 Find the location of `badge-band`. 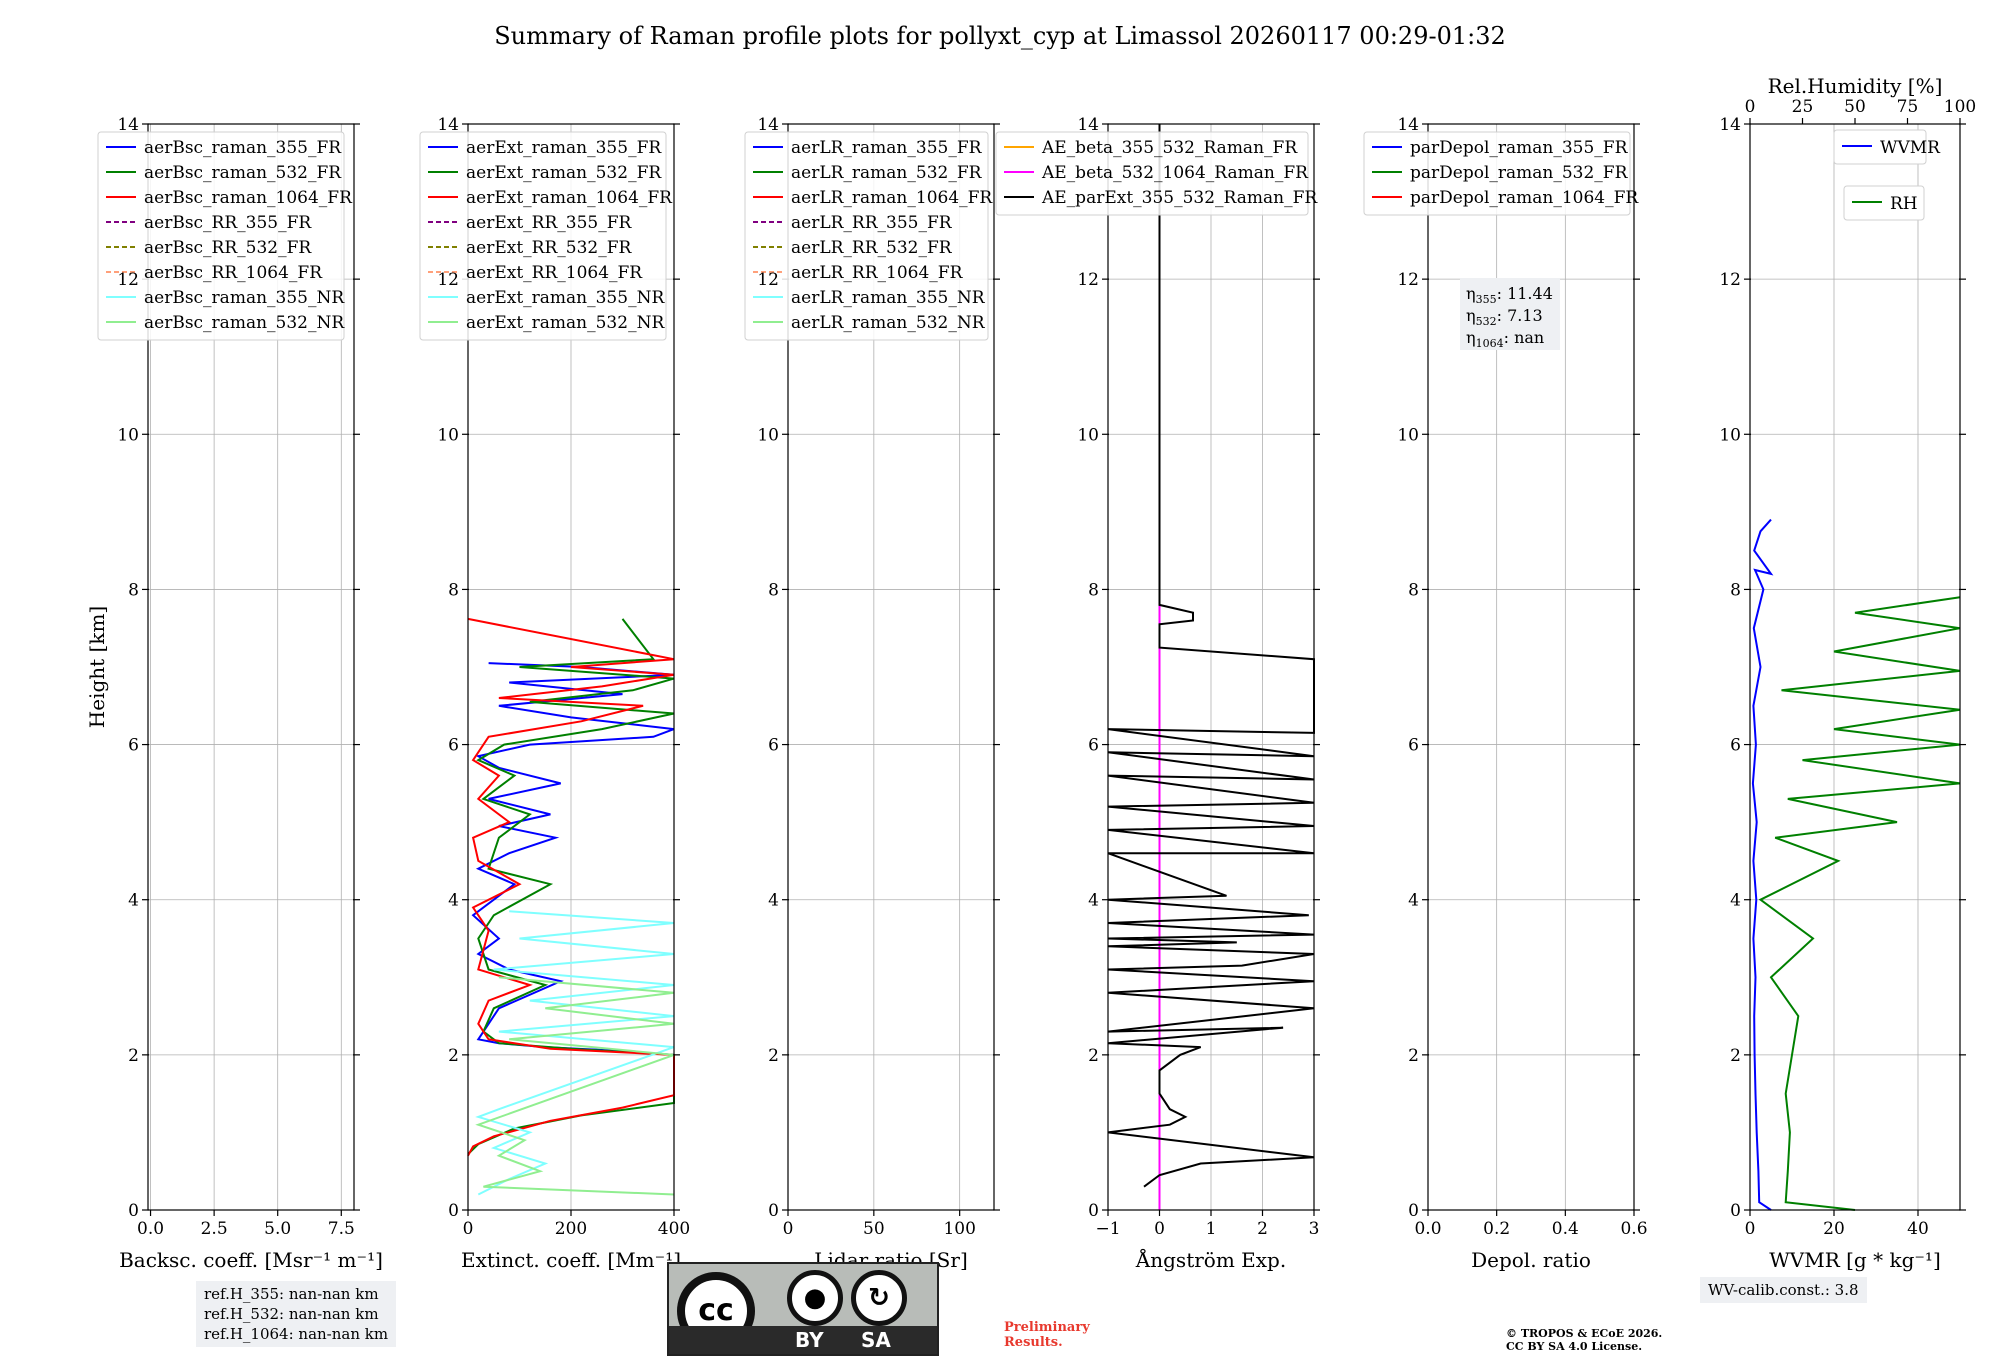

badge-band is located at coordinates (803, 1340).